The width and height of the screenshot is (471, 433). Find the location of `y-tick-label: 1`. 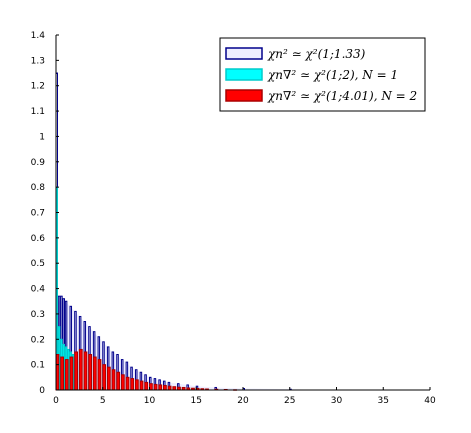

y-tick-label: 1 is located at coordinates (42, 137).